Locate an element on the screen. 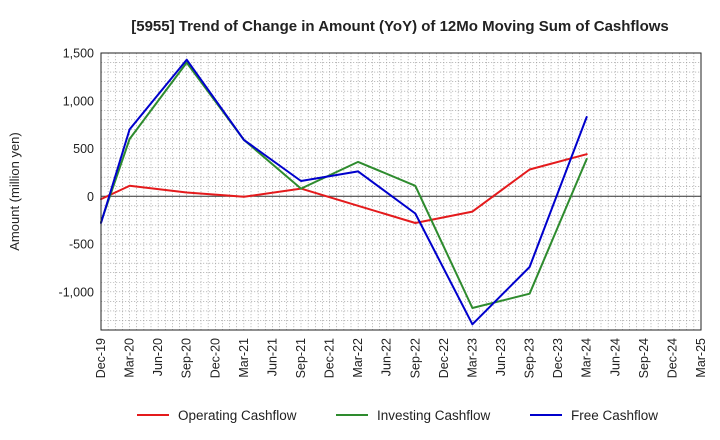 The height and width of the screenshot is (440, 720). x-tick-label: Jun-20 is located at coordinates (158, 357).